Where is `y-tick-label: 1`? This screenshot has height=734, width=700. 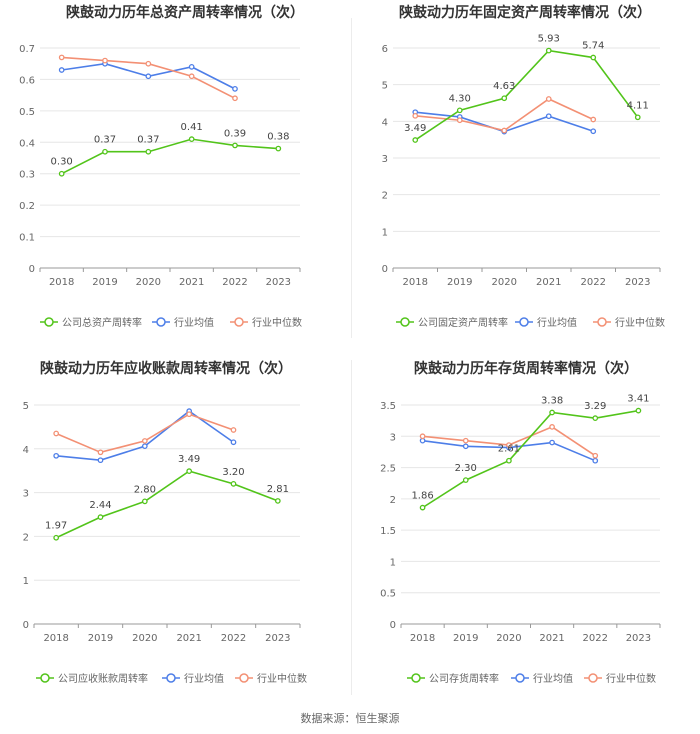
y-tick-label: 1 is located at coordinates (26, 581).